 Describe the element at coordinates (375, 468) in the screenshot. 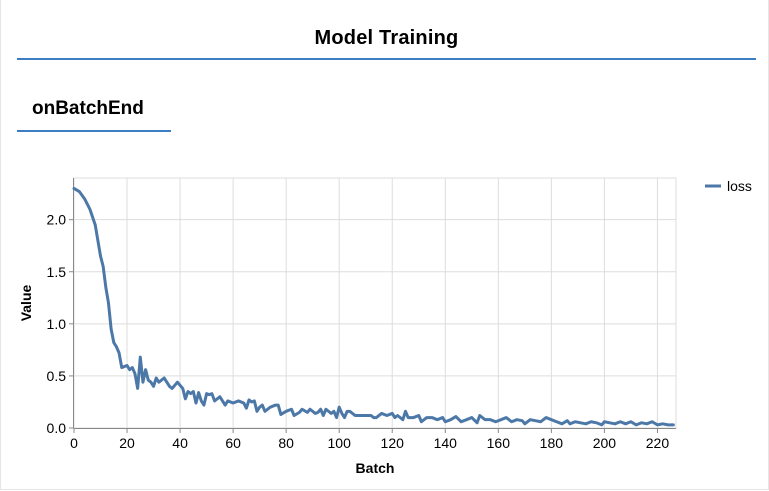

I see `x-axis-title: Batch` at that location.